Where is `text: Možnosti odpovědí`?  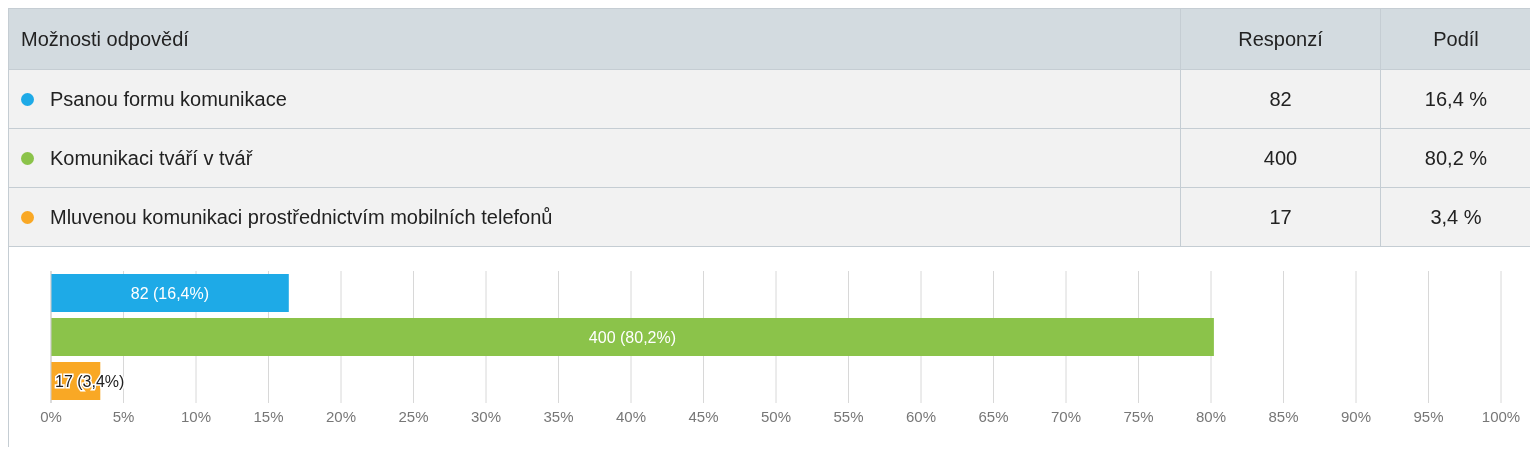 text: Možnosti odpovědí is located at coordinates (595, 39).